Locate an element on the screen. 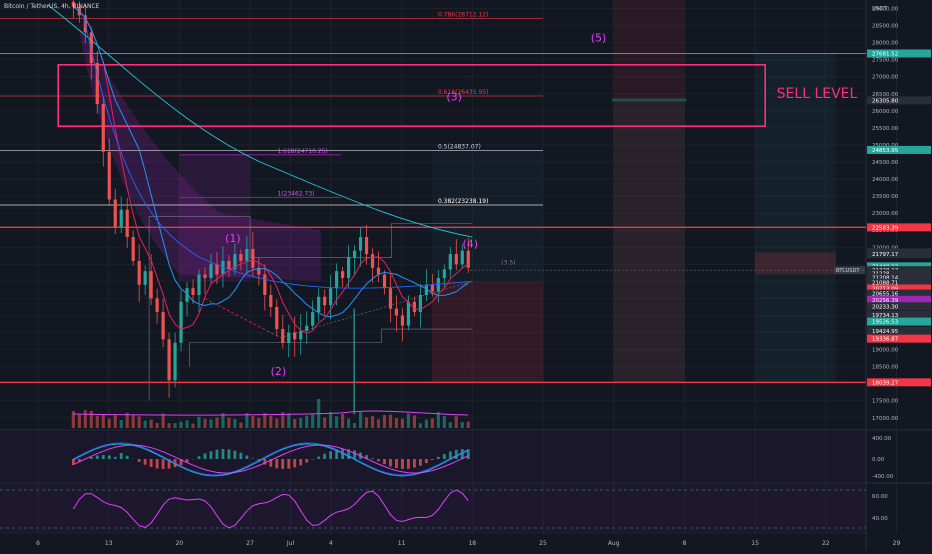 The width and height of the screenshot is (932, 554). price-tag-label: 19336.87 is located at coordinates (885, 340).